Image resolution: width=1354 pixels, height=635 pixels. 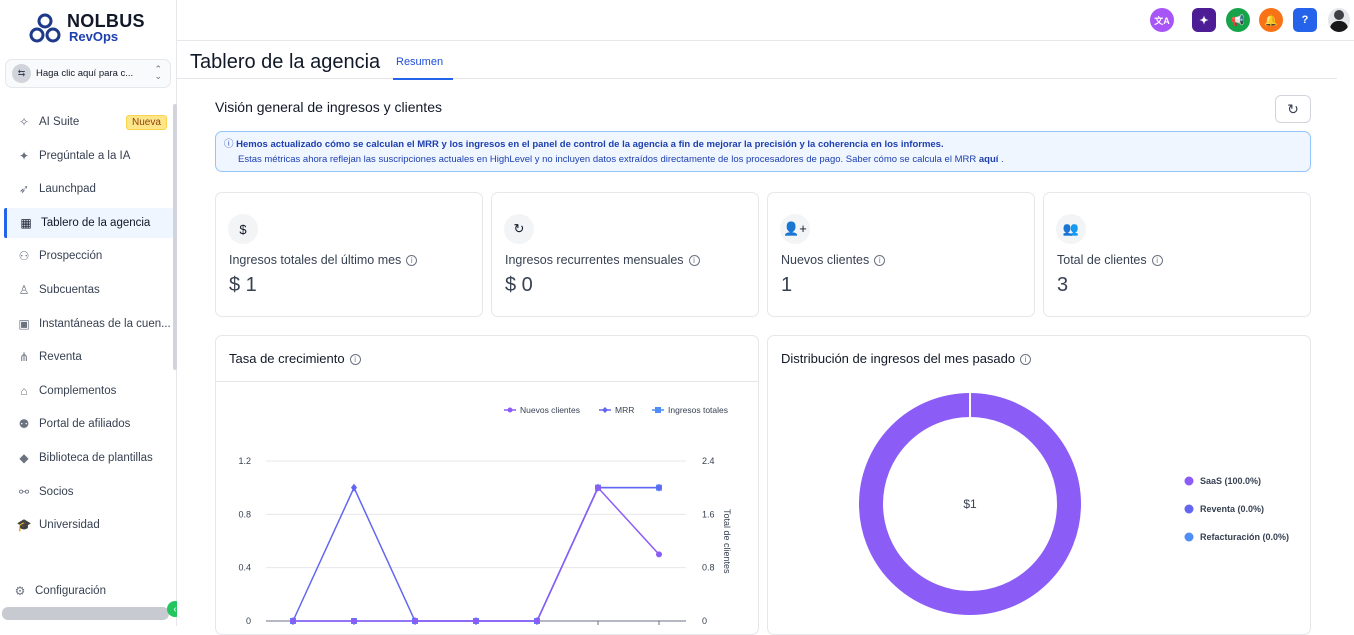 What do you see at coordinates (420, 62) in the screenshot?
I see `tab-resumen: Resumen` at bounding box center [420, 62].